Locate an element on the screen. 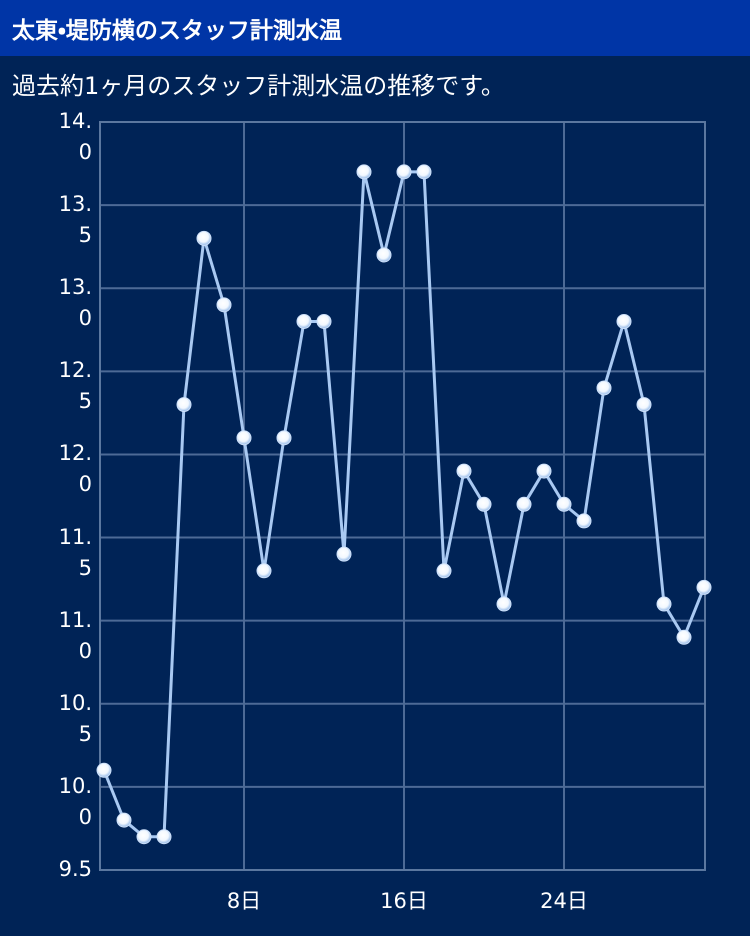  y-tick-label: 10.0 is located at coordinates (75, 801).